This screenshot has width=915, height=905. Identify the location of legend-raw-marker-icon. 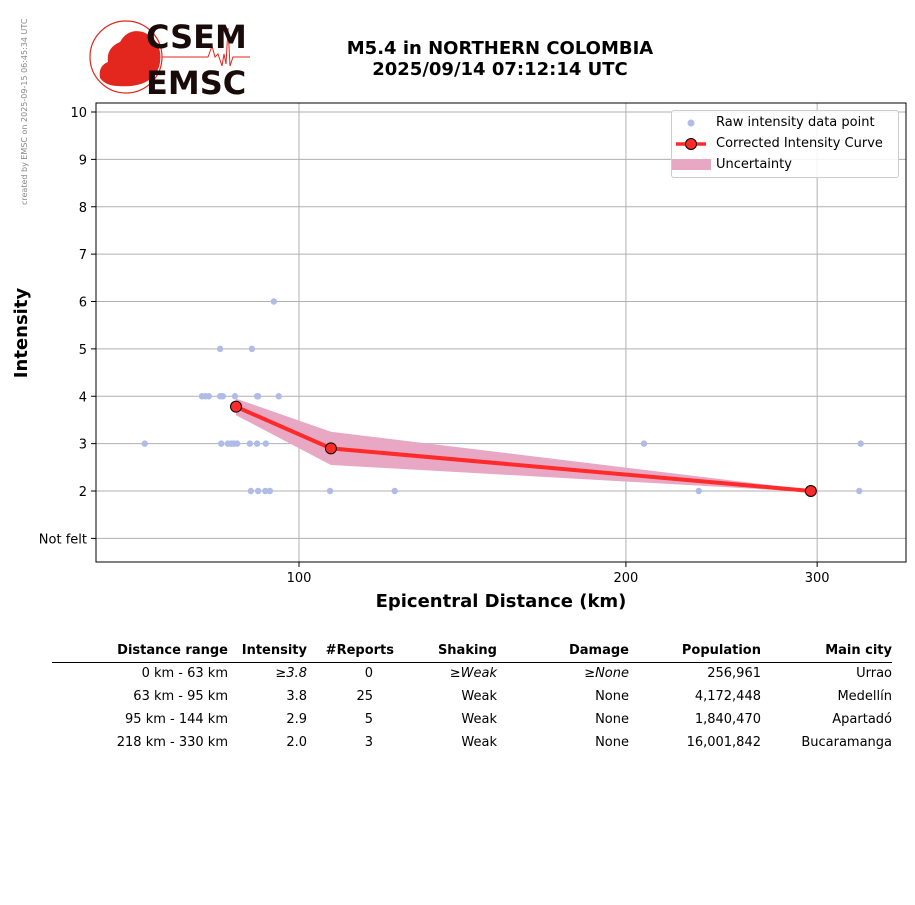
(691, 123).